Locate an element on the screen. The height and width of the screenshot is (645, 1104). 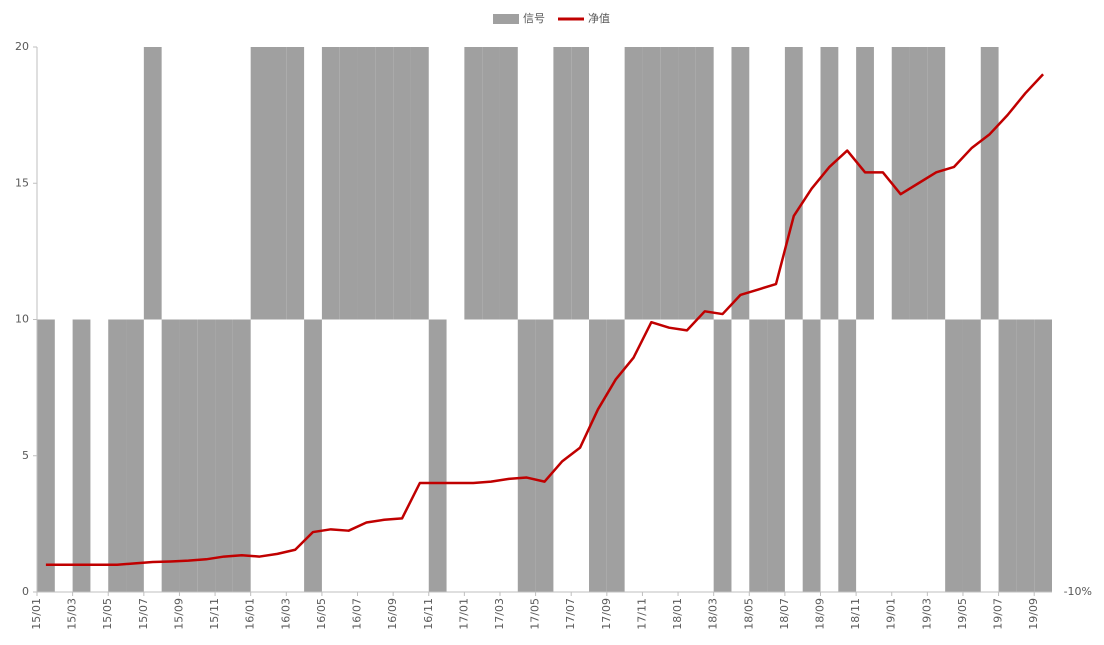
x-tick-label: 17/01 is located at coordinates (463, 614).